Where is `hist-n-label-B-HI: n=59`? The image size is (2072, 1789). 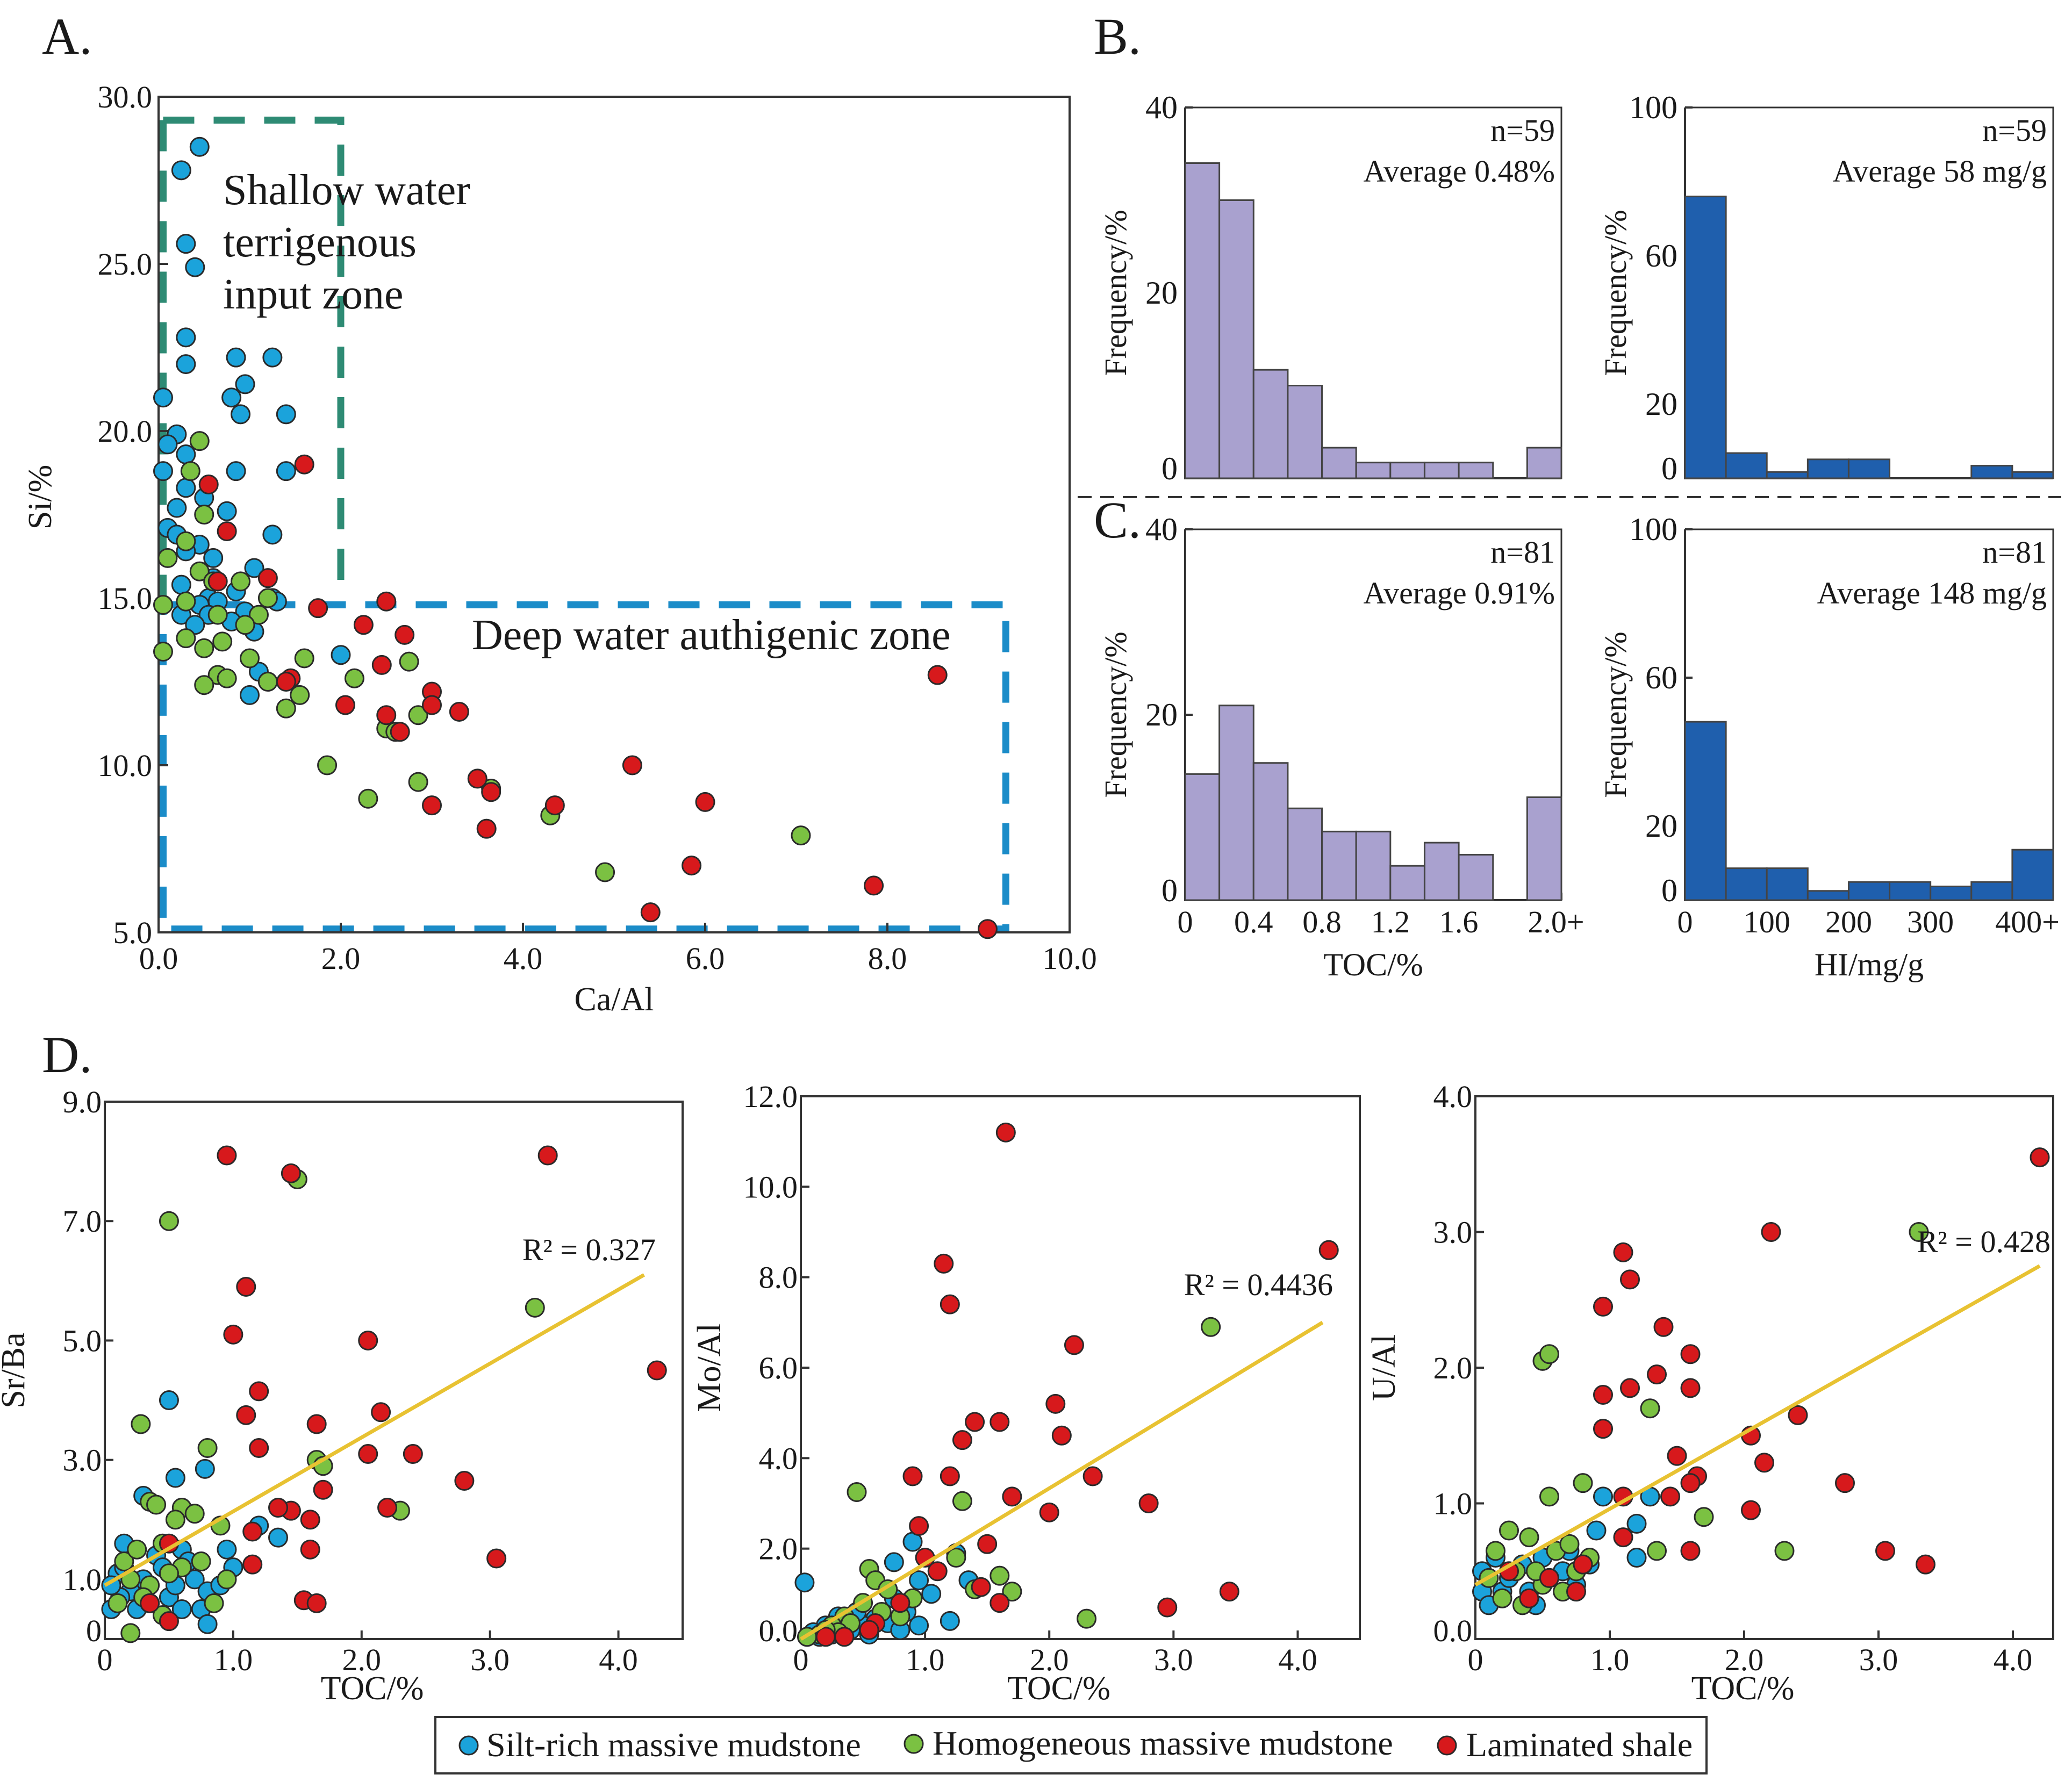
hist-n-label-B-HI: n=59 is located at coordinates (2014, 130).